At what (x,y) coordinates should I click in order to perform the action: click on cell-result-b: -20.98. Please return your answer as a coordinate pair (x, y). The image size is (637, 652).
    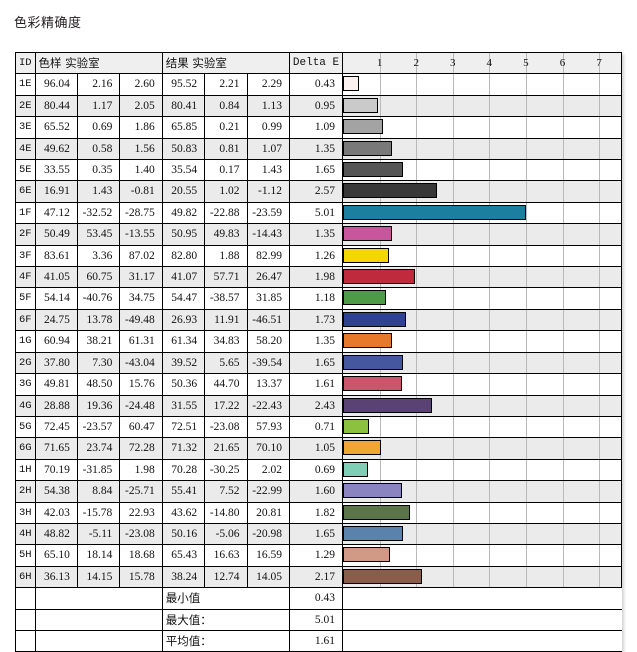
    Looking at the image, I should click on (269, 534).